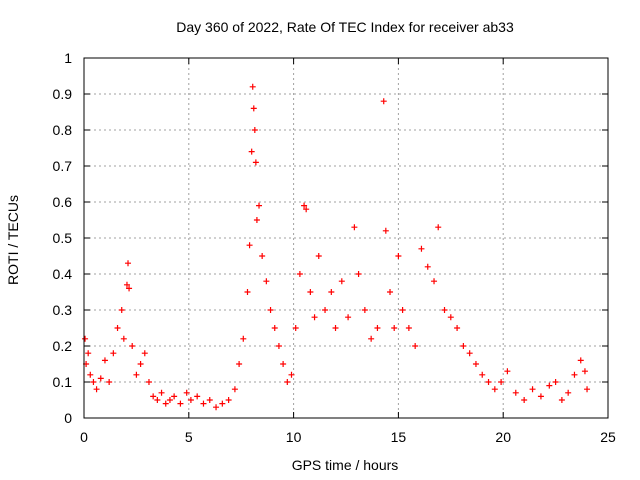 The height and width of the screenshot is (480, 640). Describe the element at coordinates (63, 202) in the screenshot. I see `y-tick-label: 0.6` at that location.